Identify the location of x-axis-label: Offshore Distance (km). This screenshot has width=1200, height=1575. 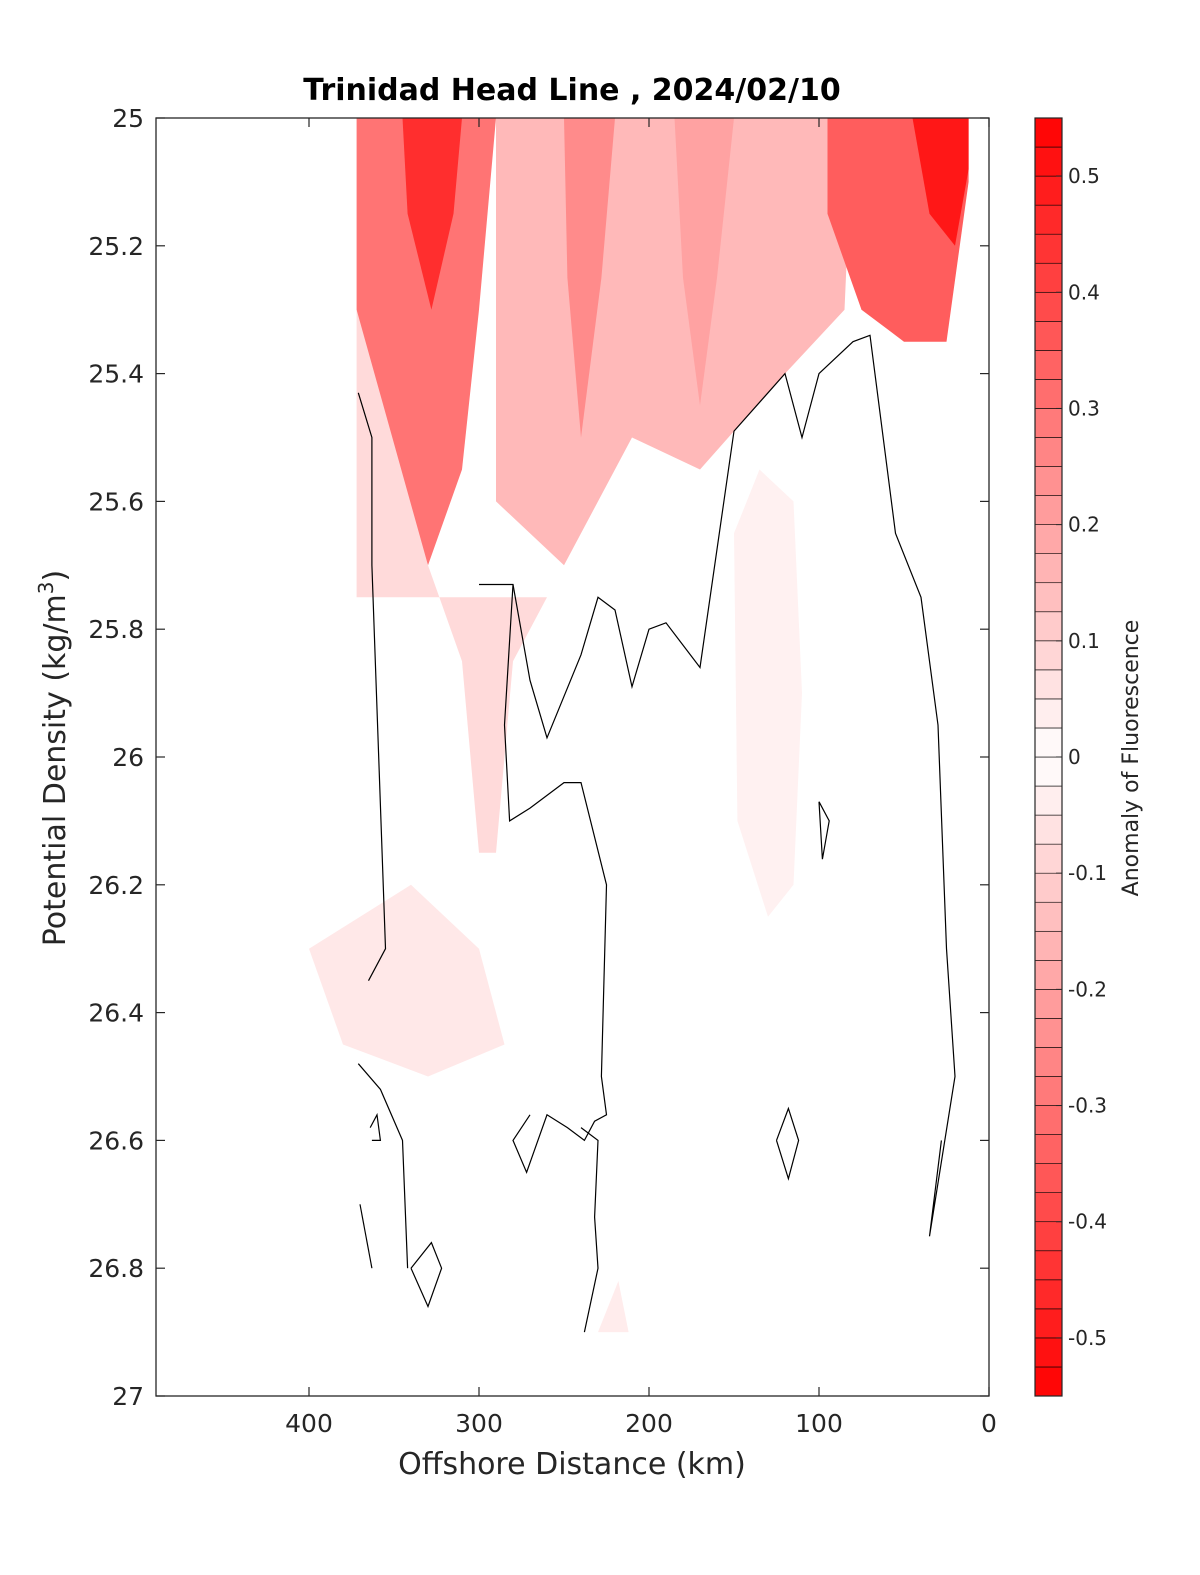
(572, 1464).